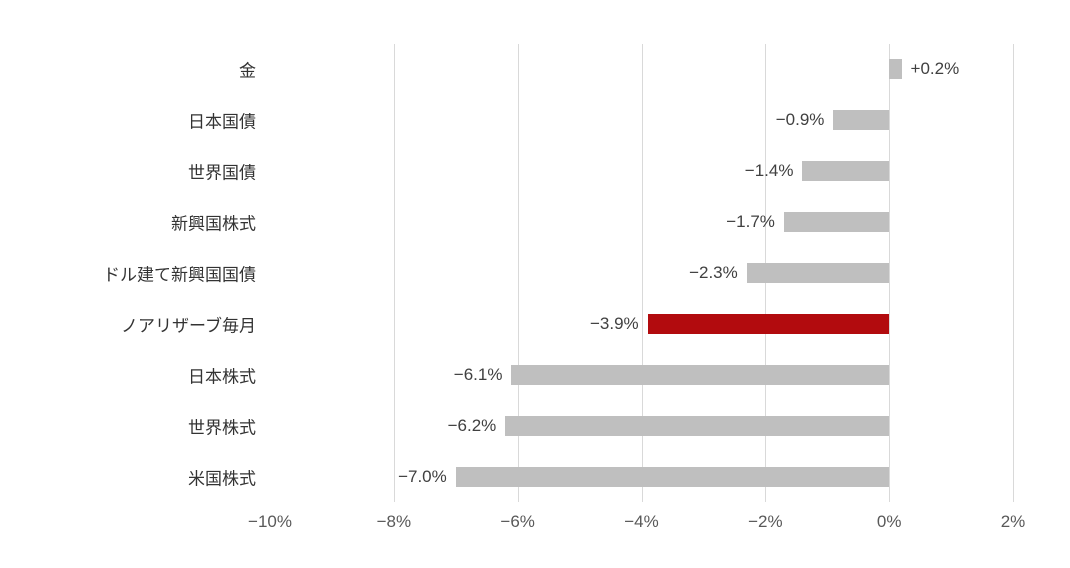 Image resolution: width=1070 pixels, height=568 pixels. I want to click on x-axis-labels: −10% −8% −6% −4% −2% 0% 2%, so click(636, 524).